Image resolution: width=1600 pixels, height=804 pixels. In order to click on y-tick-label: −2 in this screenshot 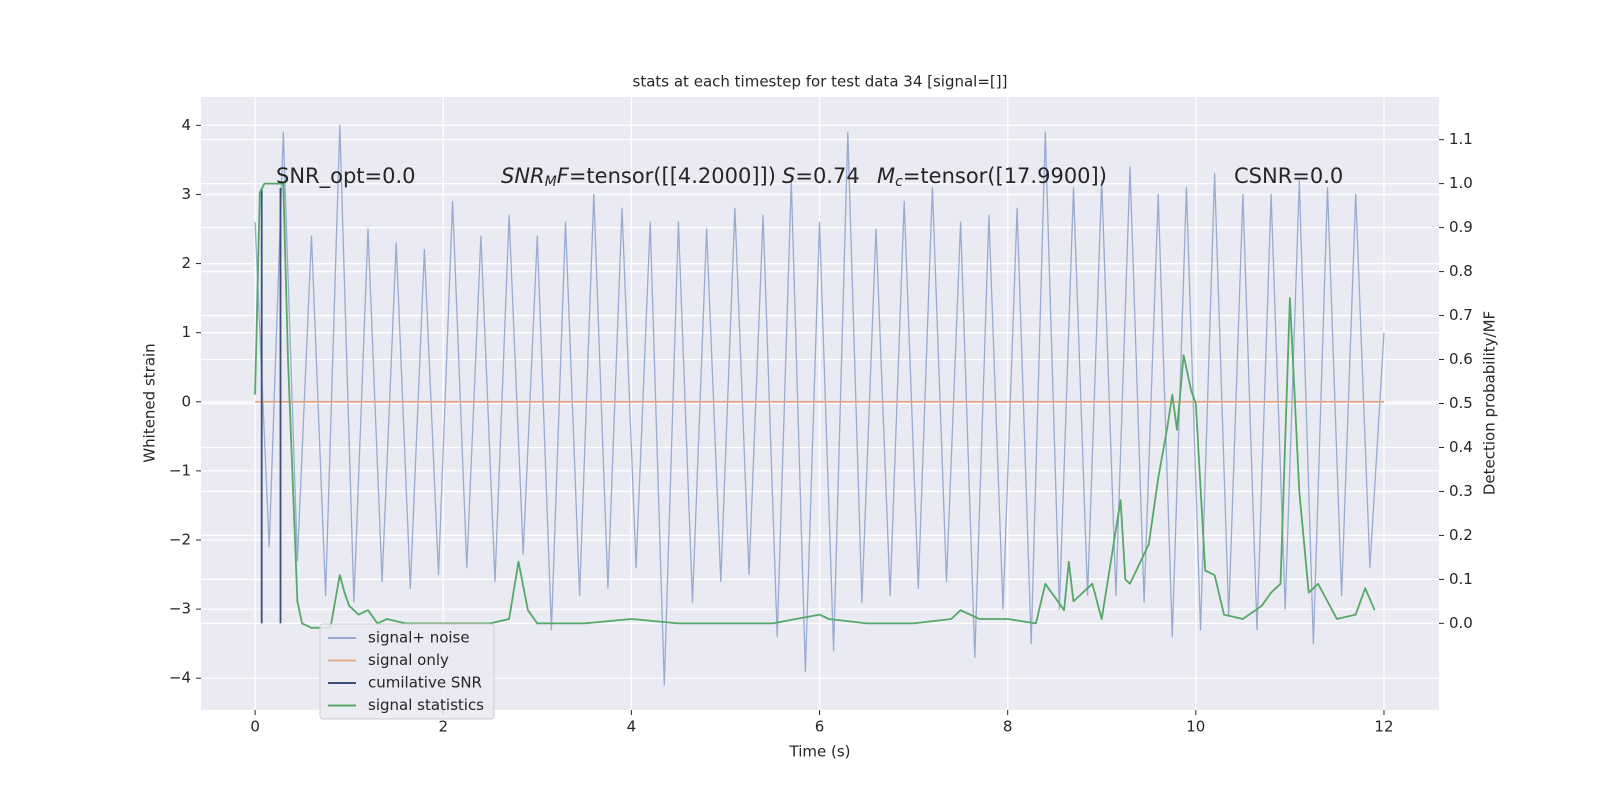, I will do `click(180, 539)`.